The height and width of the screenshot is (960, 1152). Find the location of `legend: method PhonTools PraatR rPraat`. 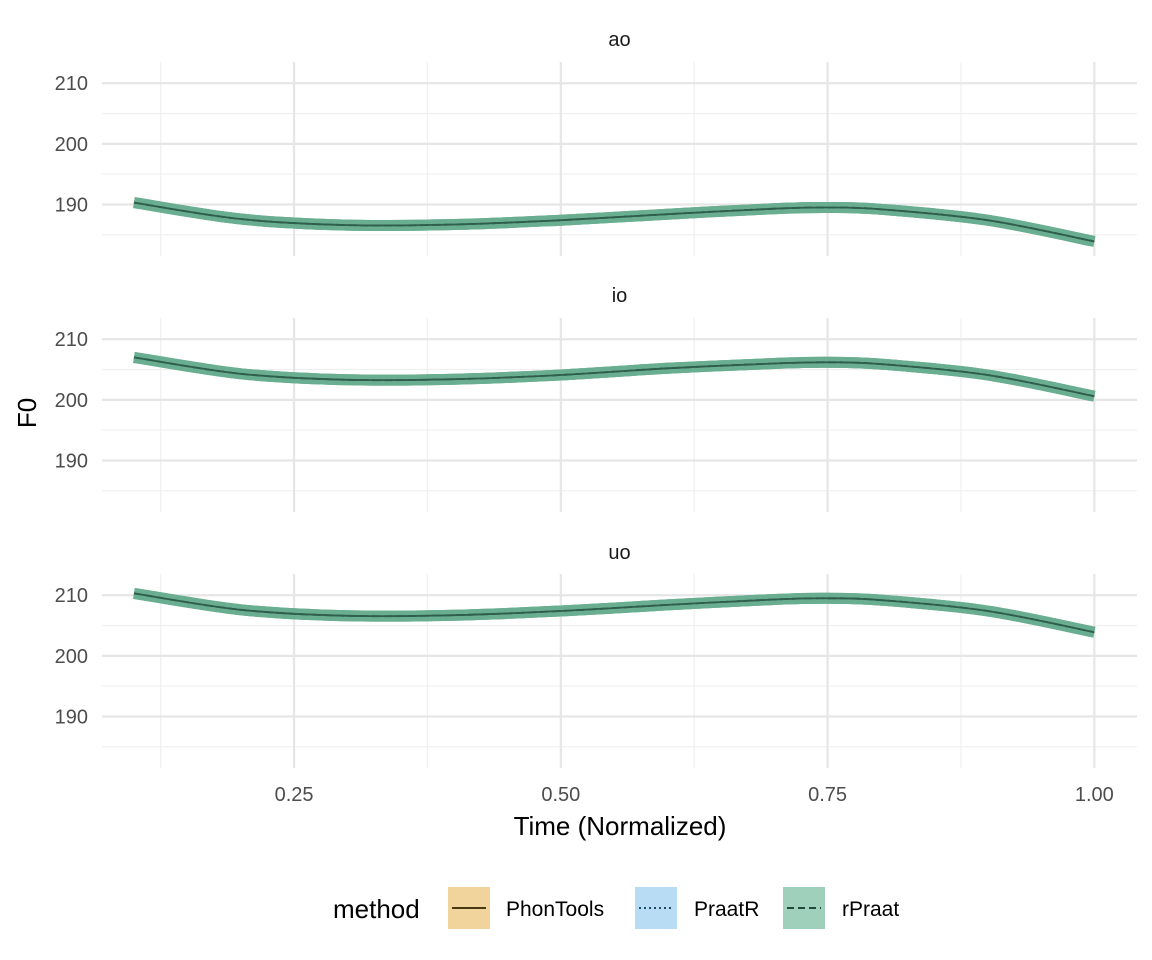

legend: method PhonTools PraatR rPraat is located at coordinates (616, 908).